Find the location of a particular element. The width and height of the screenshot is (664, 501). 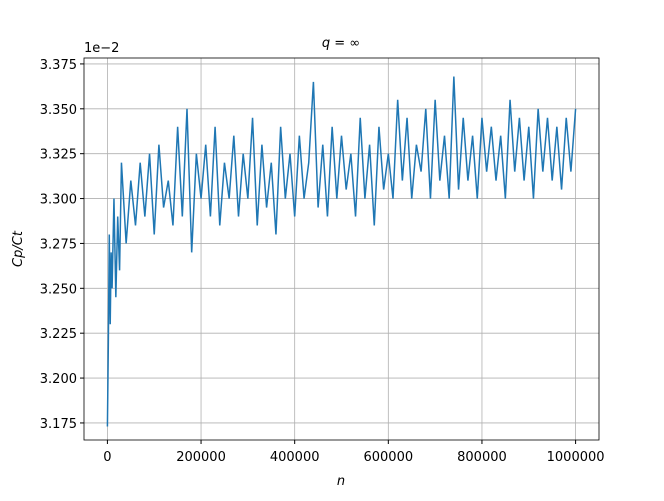

x-tick-label: 400000 is located at coordinates (295, 457).